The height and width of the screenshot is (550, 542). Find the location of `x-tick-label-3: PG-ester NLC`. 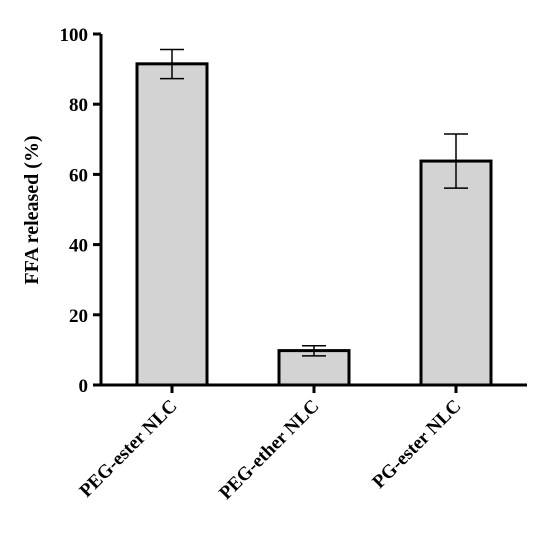

x-tick-label-3: PG-ester NLC is located at coordinates (416, 444).